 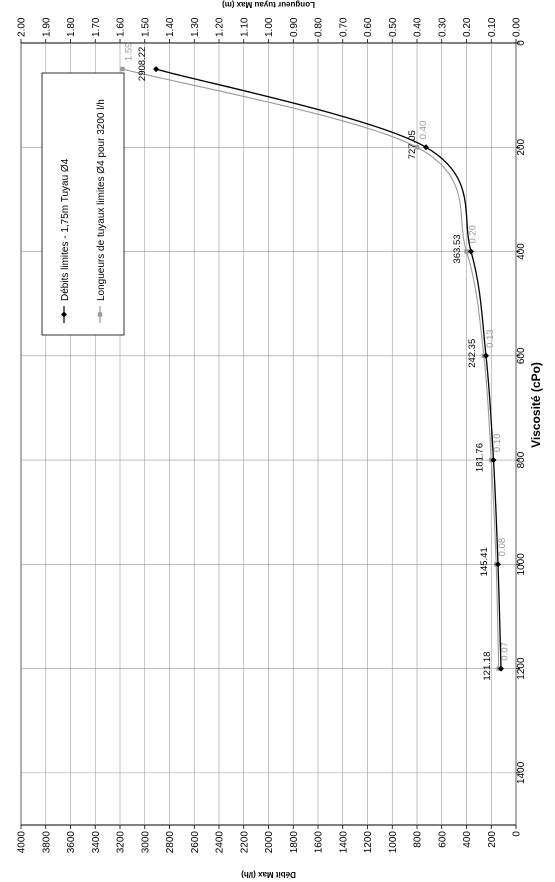 I want to click on secondary-tick-label: 1.70, so click(x=96, y=27).